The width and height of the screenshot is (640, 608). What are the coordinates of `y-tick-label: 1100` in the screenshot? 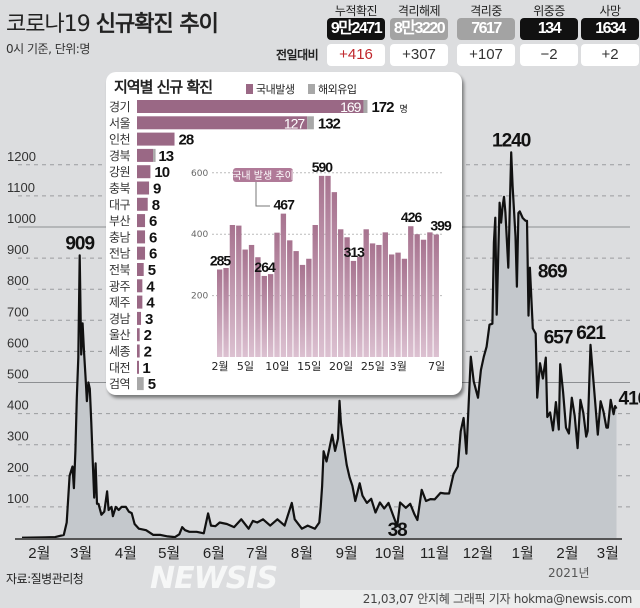 It's located at (21, 187).